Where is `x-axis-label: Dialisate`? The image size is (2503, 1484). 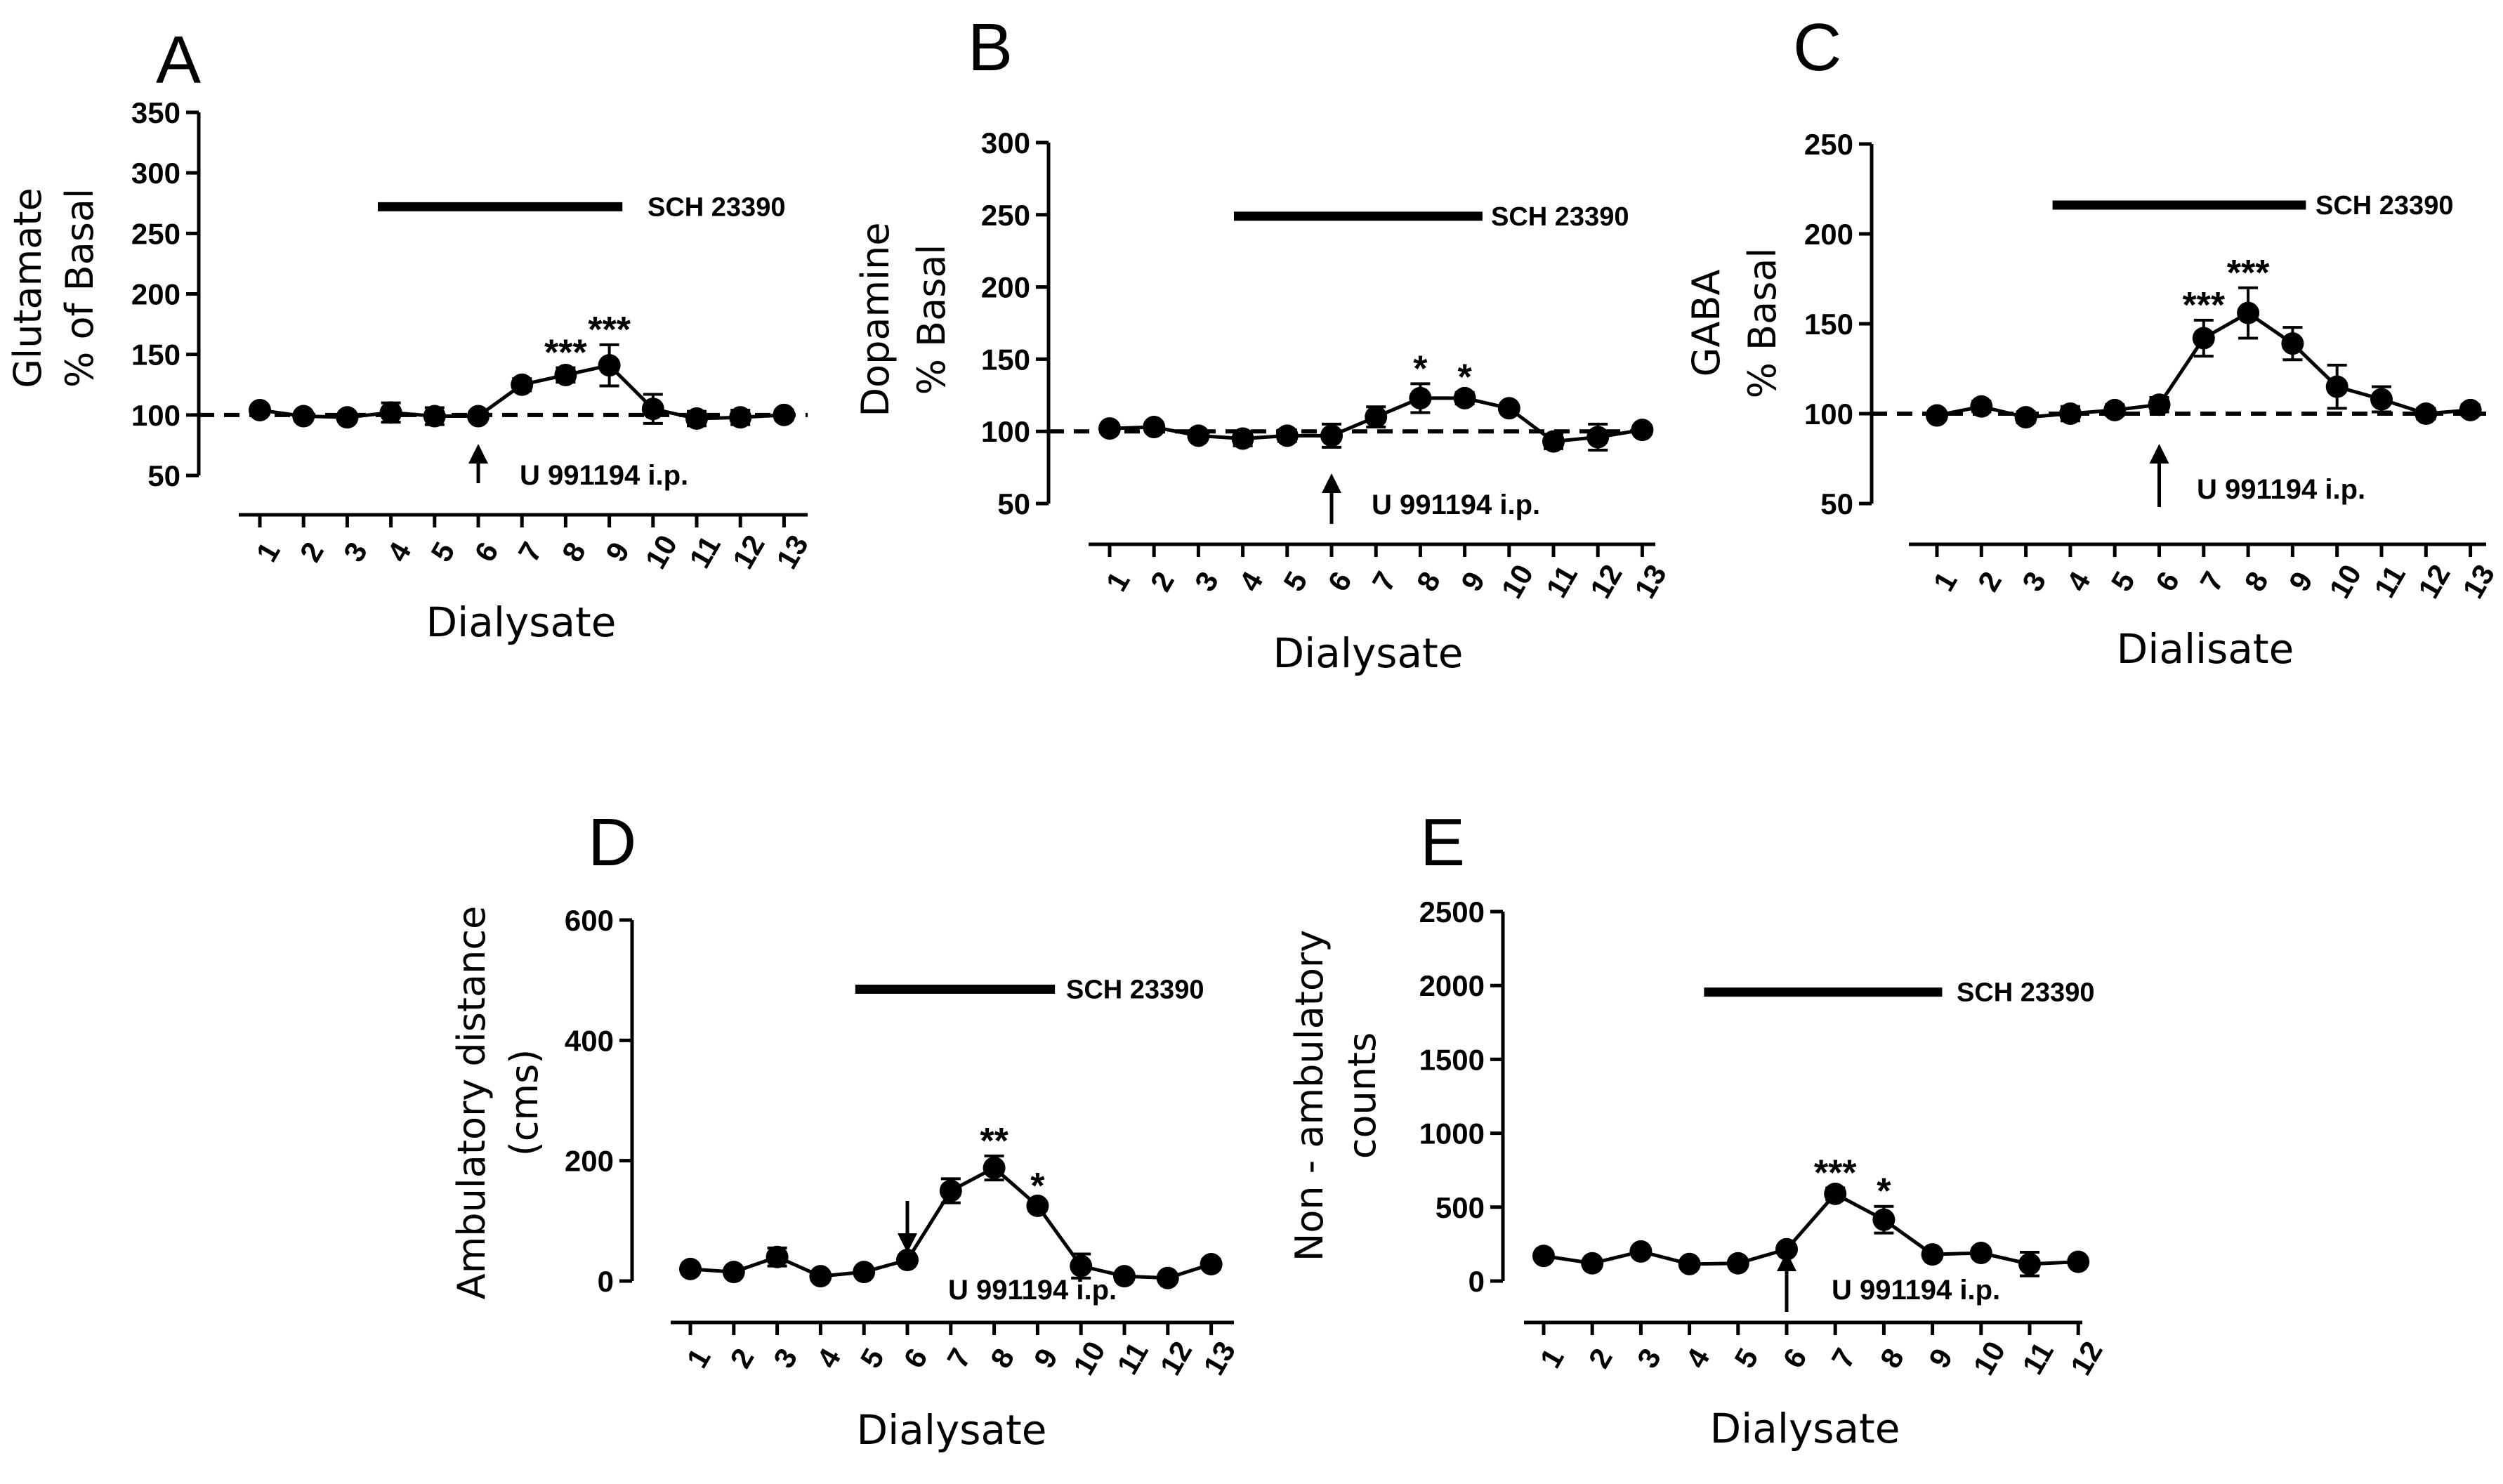
x-axis-label: Dialisate is located at coordinates (2205, 649).